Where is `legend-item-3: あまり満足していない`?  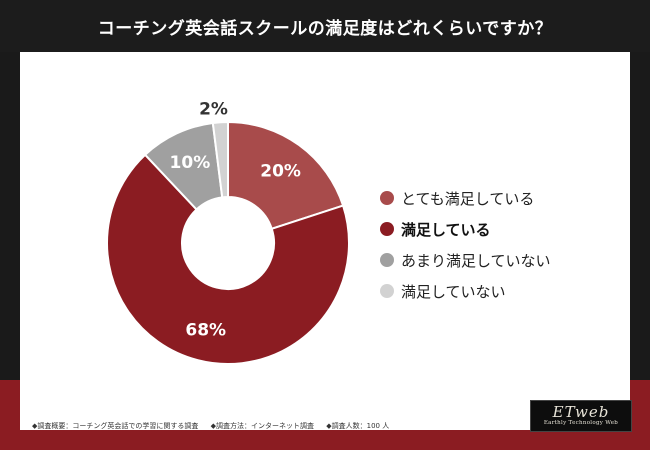
legend-item-3: あまり満足していない is located at coordinates (465, 260).